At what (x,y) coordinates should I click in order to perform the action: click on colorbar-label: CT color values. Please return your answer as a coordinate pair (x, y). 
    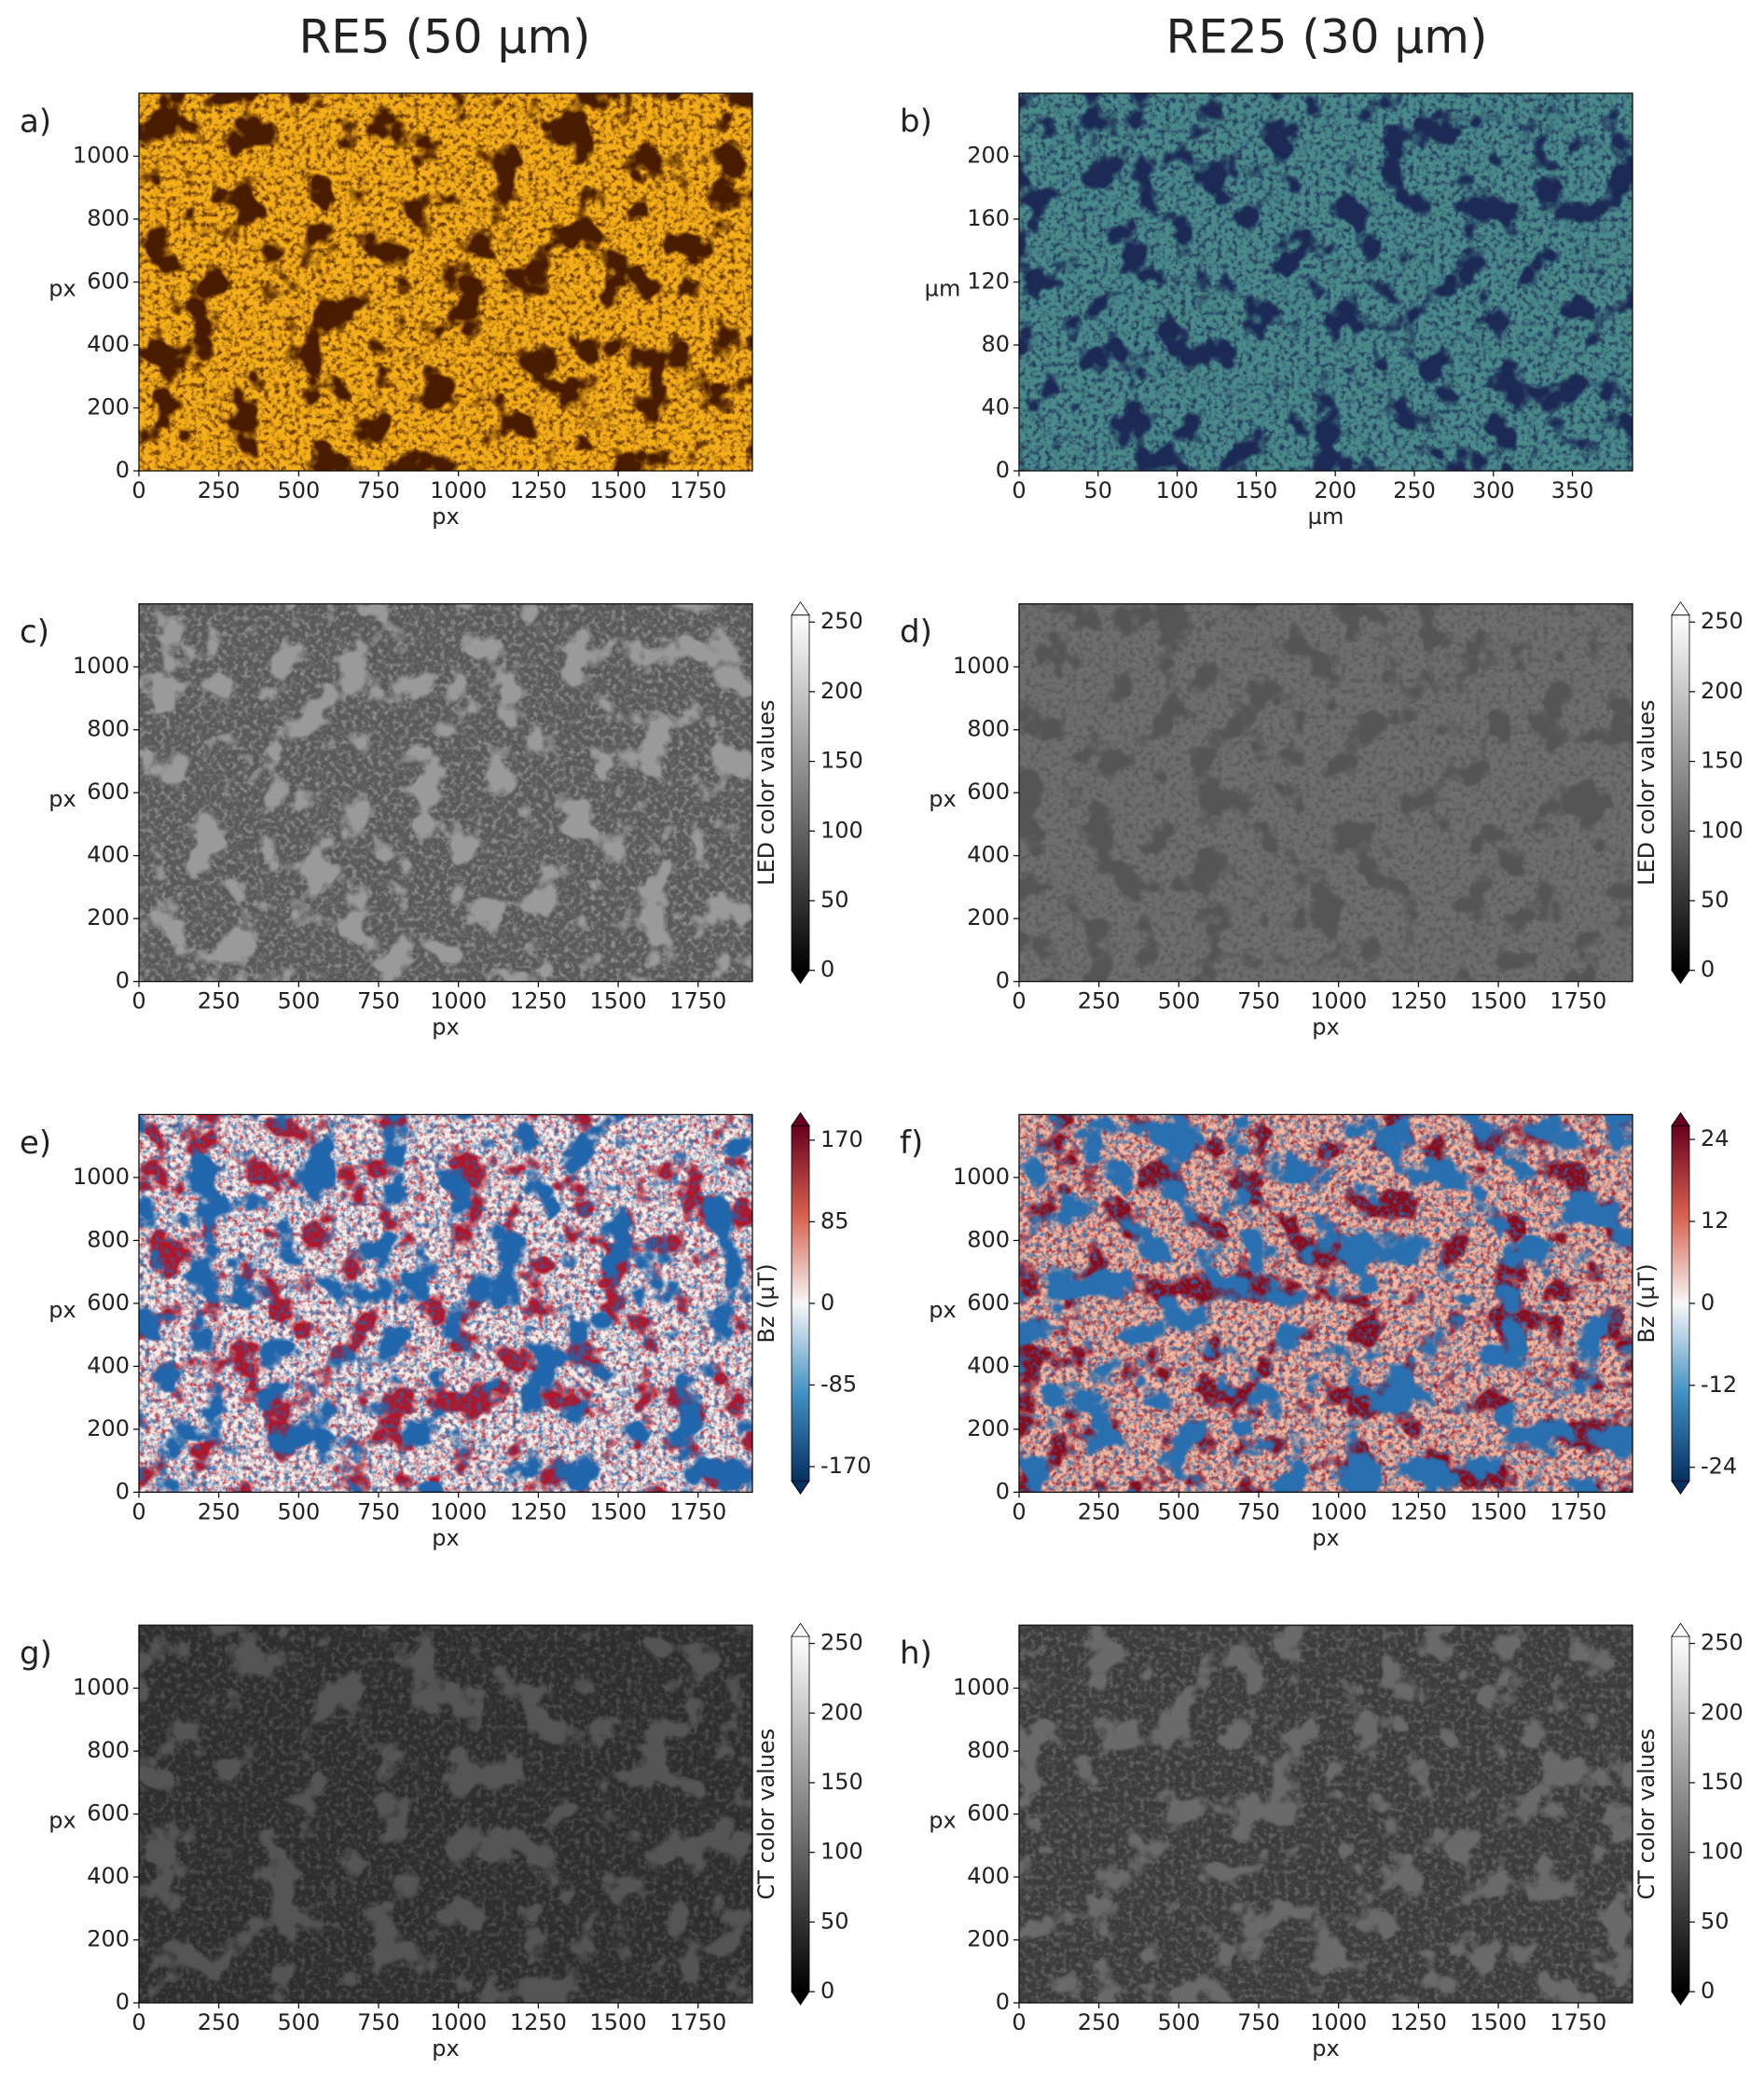
    Looking at the image, I should click on (1646, 1814).